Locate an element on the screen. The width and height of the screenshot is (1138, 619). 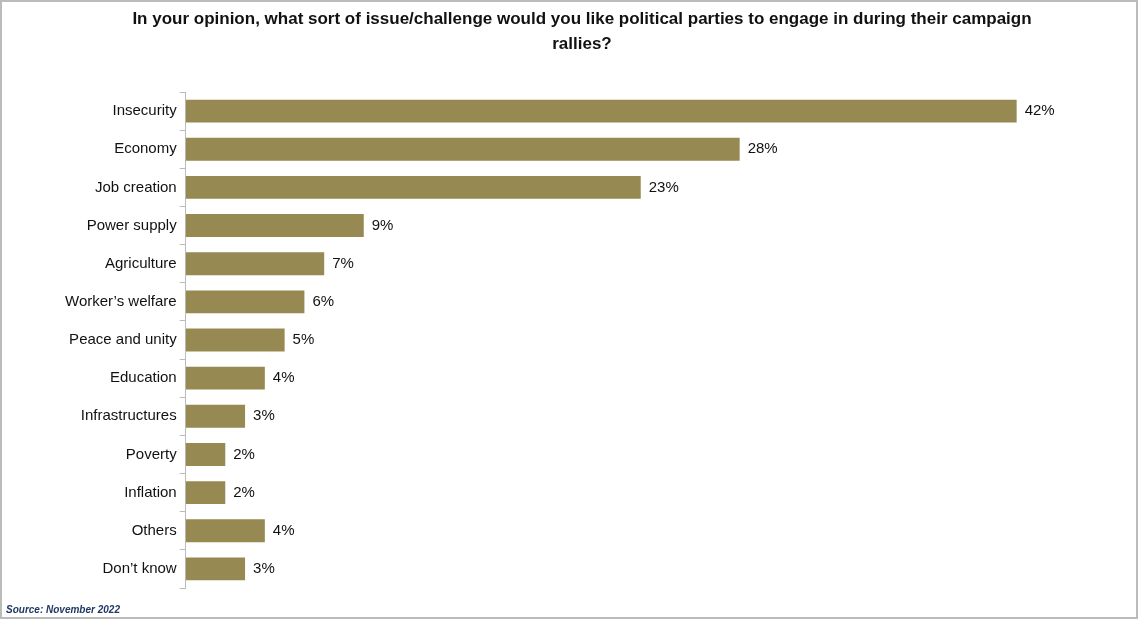
data-label: 6% is located at coordinates (323, 300).